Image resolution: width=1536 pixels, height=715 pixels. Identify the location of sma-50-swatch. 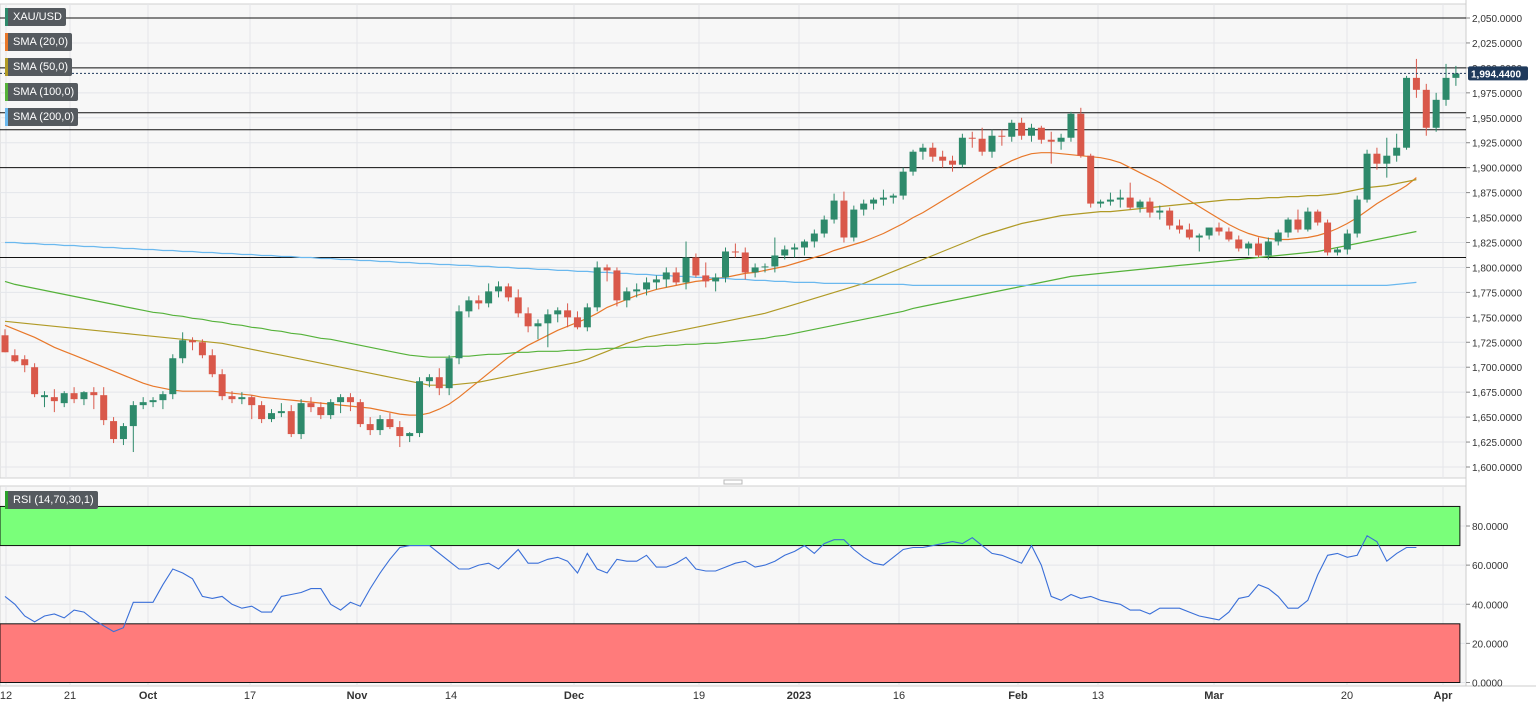
(6, 67).